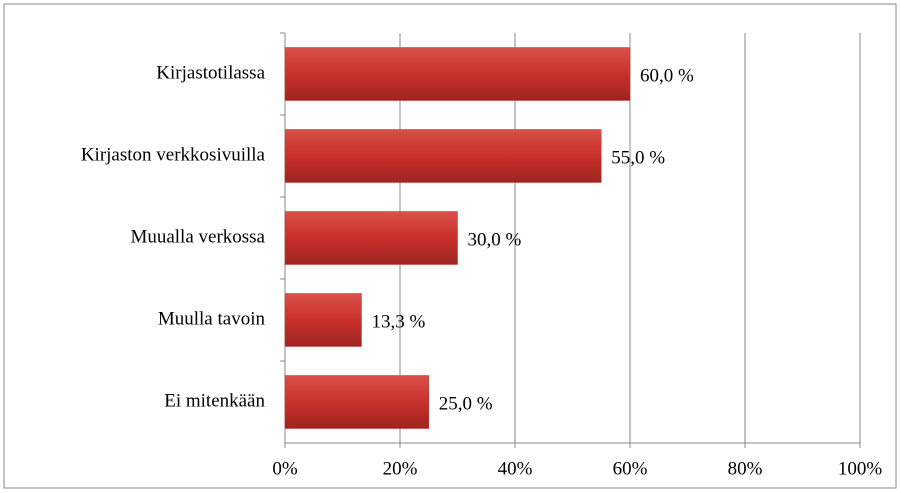 The height and width of the screenshot is (493, 901). Describe the element at coordinates (667, 75) in the screenshot. I see `data-label: 60,0 %` at that location.